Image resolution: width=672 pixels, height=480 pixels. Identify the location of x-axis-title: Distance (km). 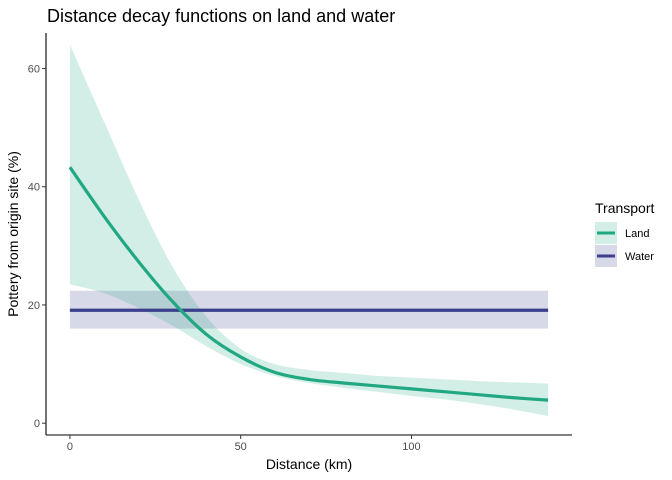
(309, 464).